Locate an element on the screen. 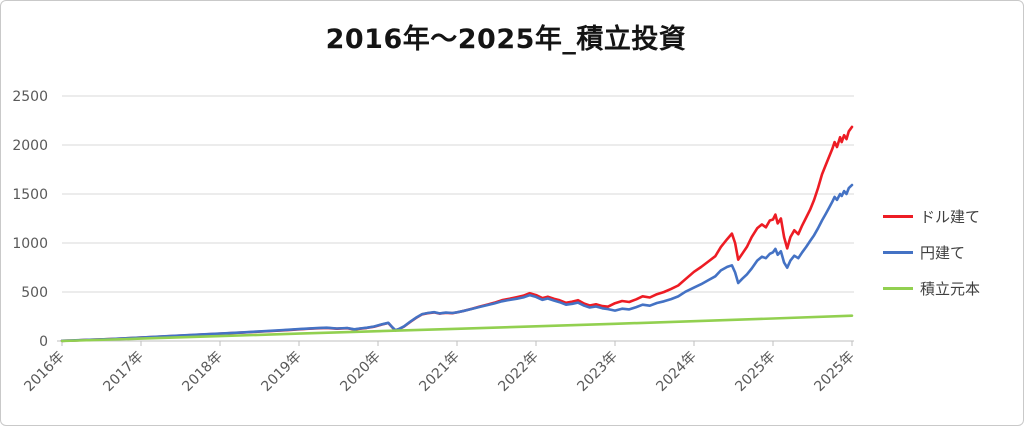 The image size is (1024, 426). x-axis-label: 2023年 is located at coordinates (597, 372).